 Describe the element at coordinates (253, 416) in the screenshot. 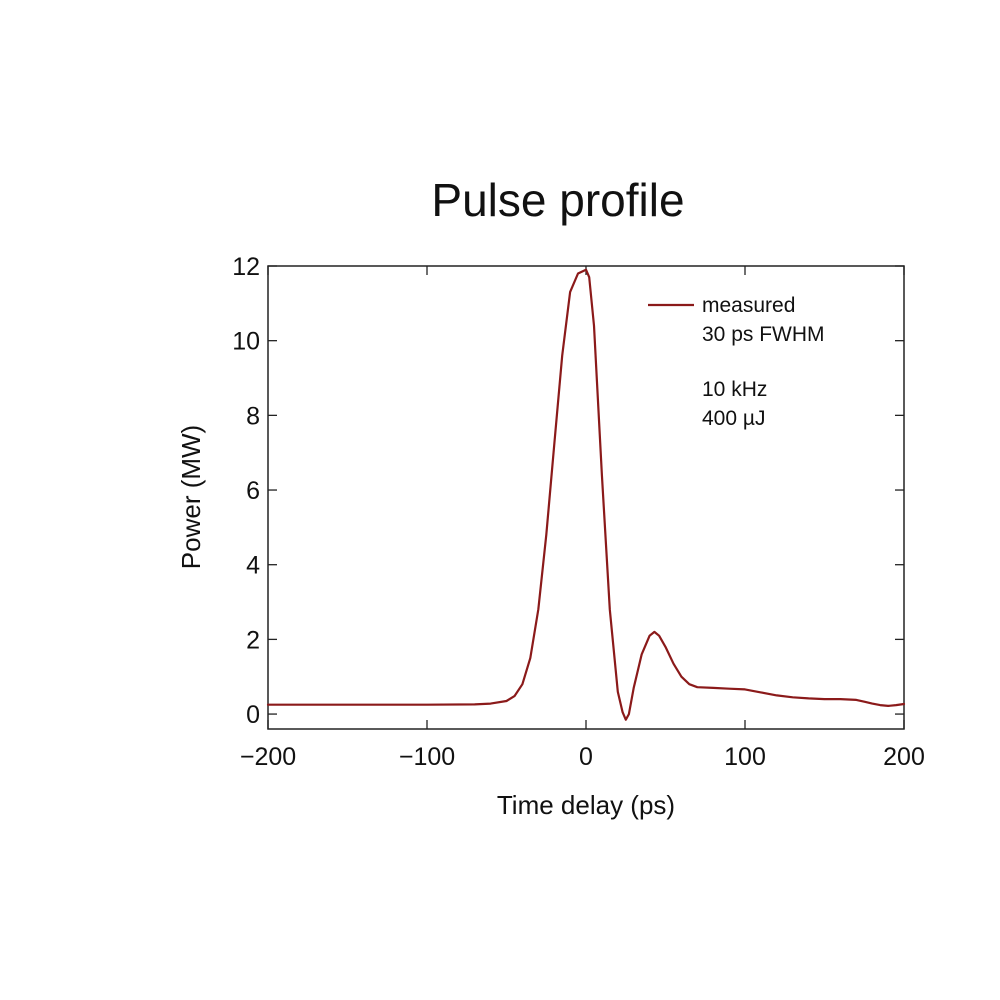

I see `y-tick-label: 8` at that location.